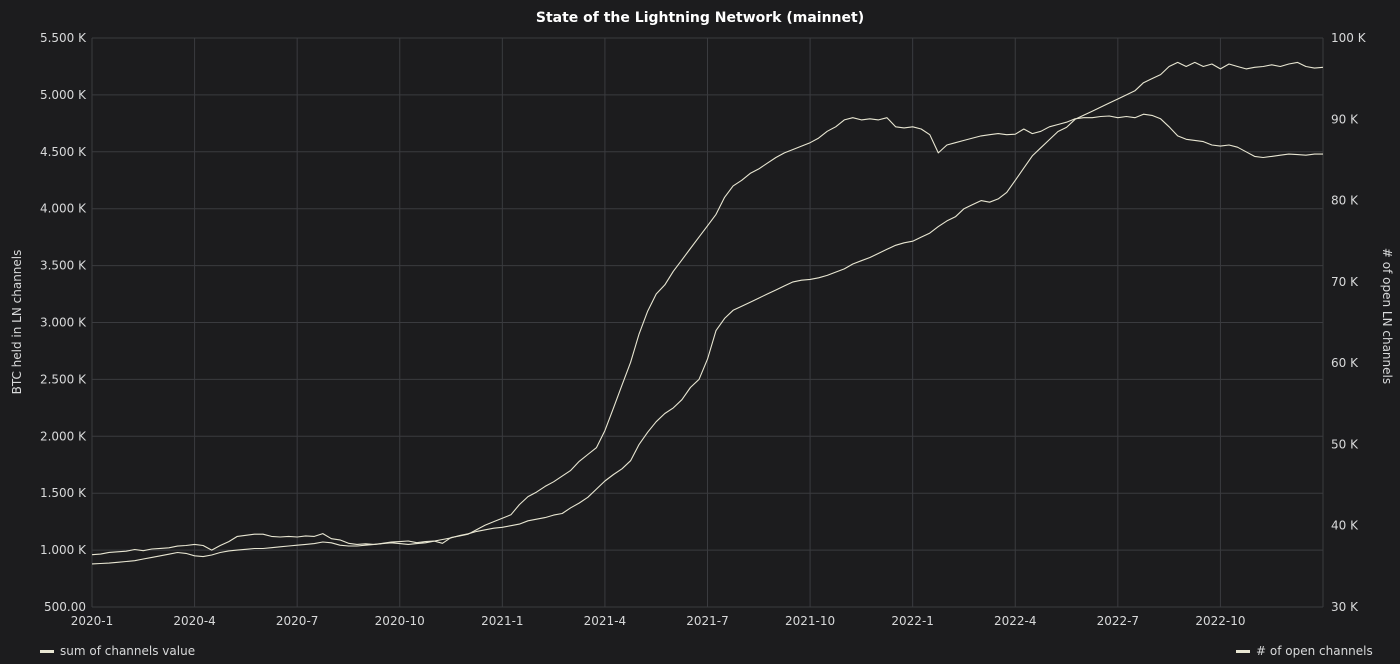  Describe the element at coordinates (707, 621) in the screenshot. I see `x-tick-label: 2021-7` at that location.